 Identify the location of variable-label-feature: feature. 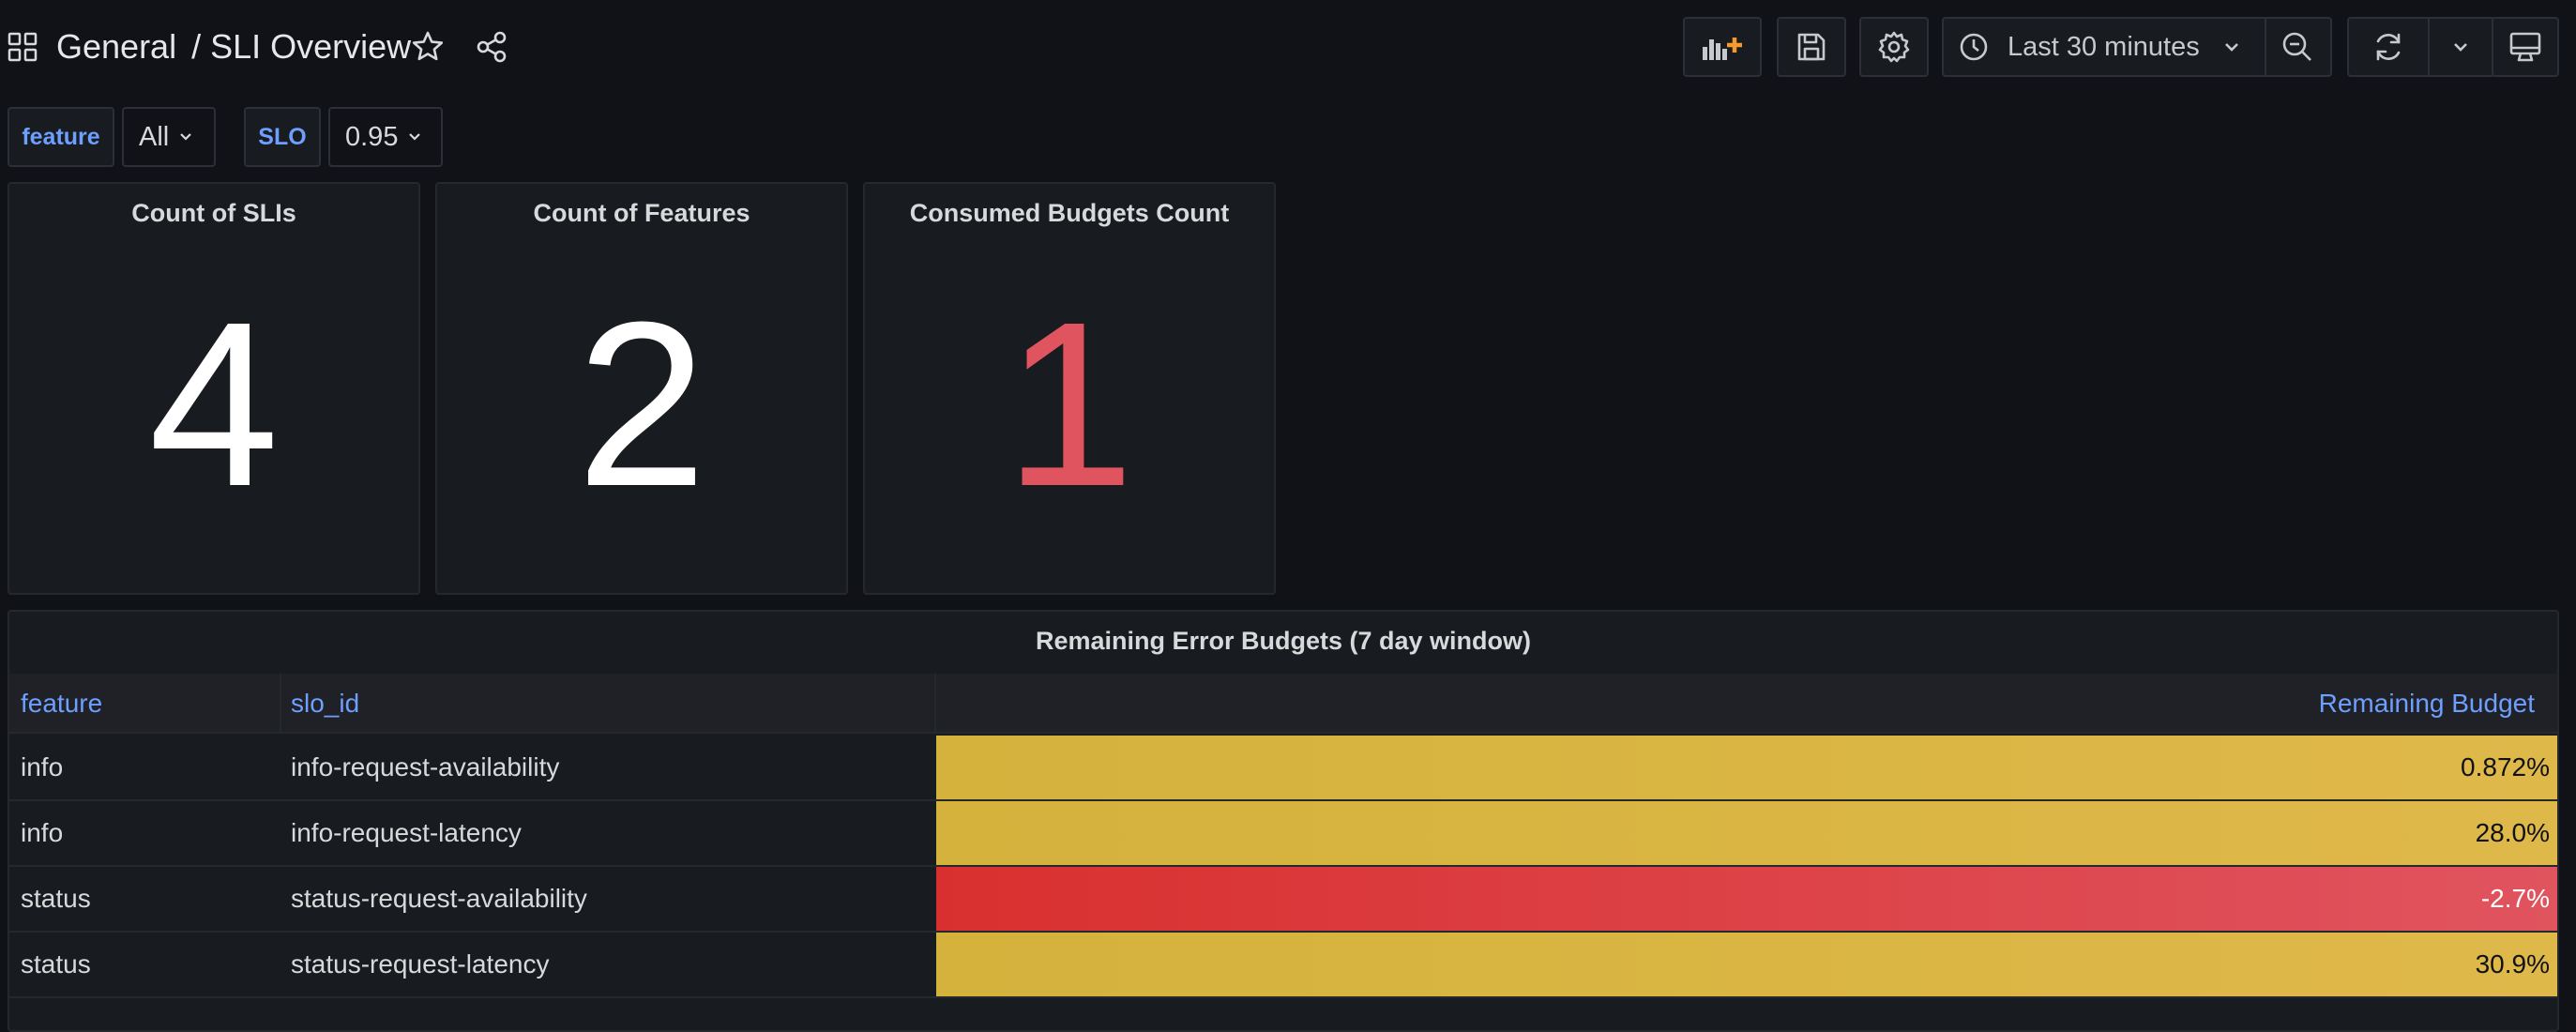
(61, 137).